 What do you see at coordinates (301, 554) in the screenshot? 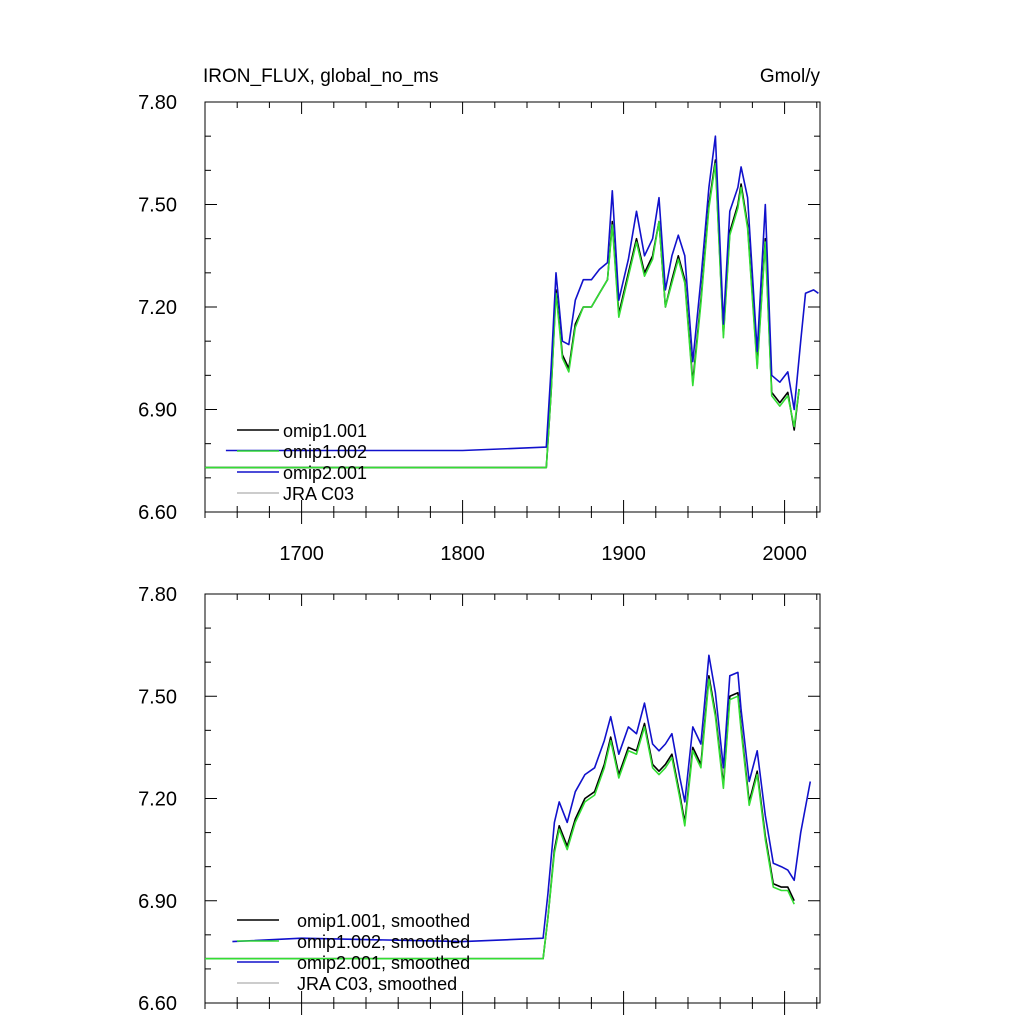
I see `x-tick-label: 1700` at bounding box center [301, 554].